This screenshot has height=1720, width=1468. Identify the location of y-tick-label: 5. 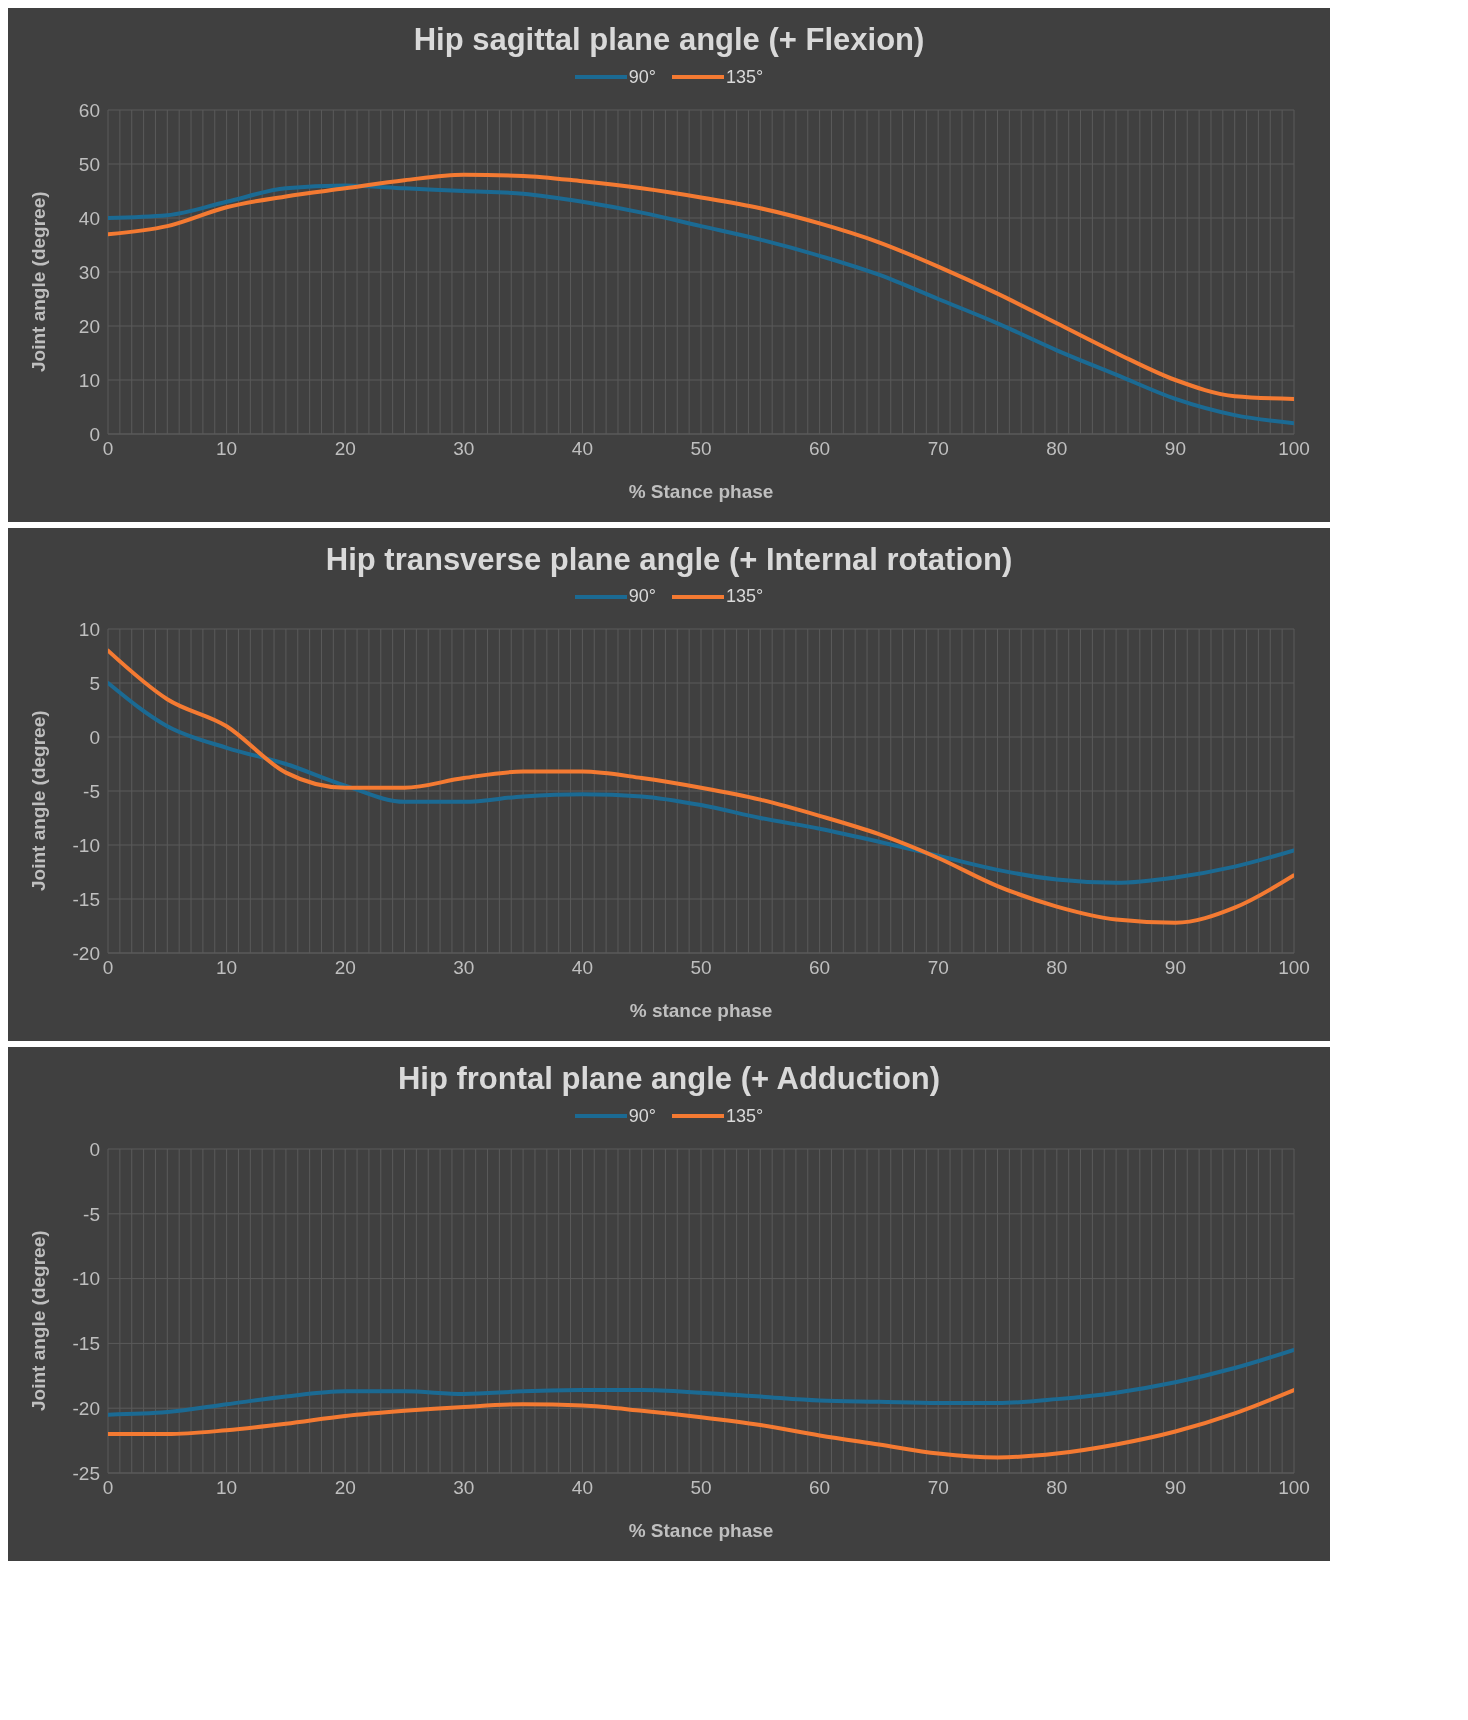
(94, 683).